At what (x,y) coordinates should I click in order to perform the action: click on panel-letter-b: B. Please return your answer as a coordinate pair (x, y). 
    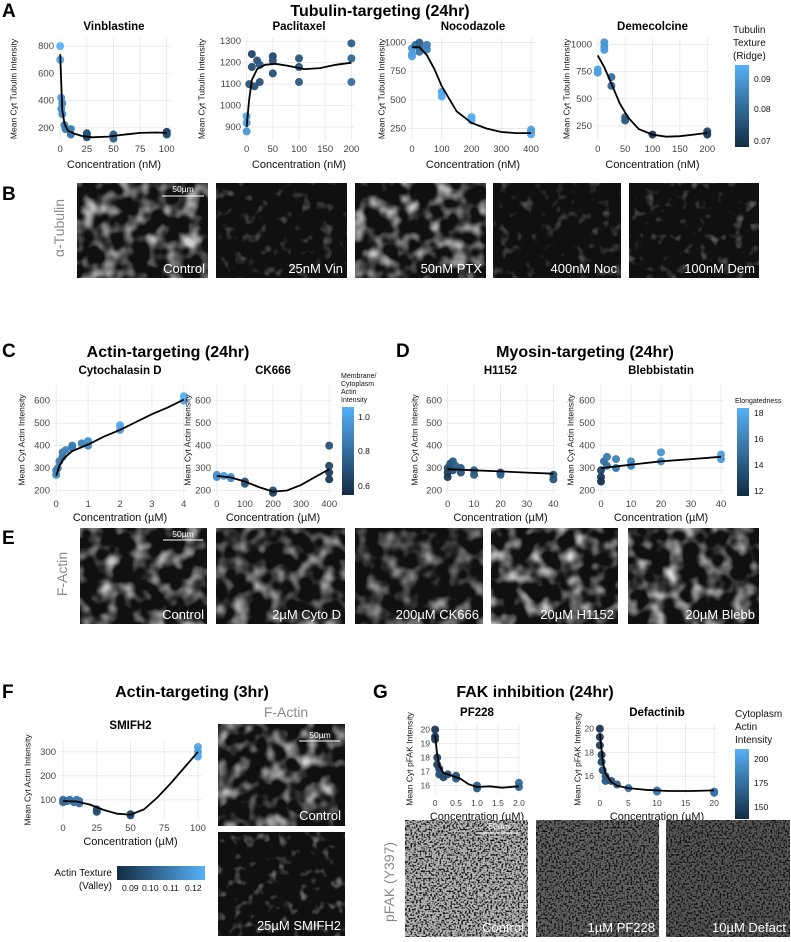
    Looking at the image, I should click on (9, 194).